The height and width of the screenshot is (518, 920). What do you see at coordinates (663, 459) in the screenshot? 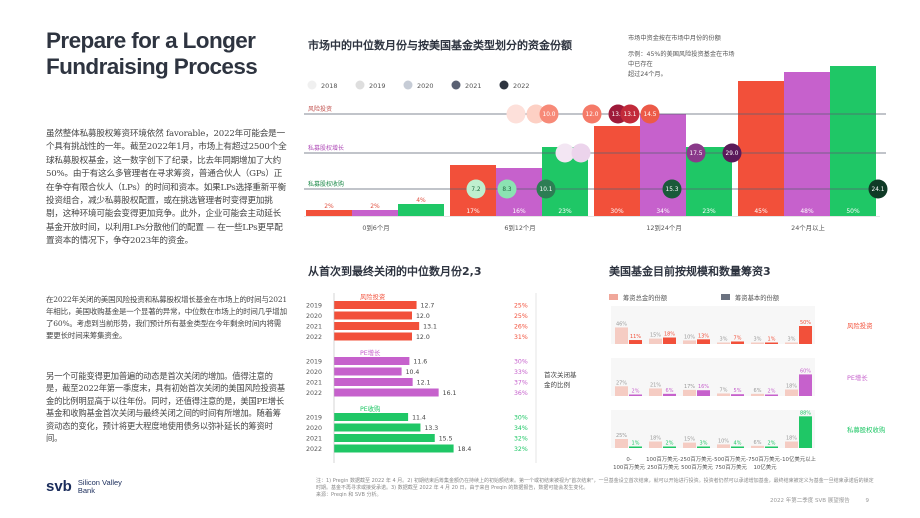
I see `category-label: 100百万美元-` at bounding box center [663, 459].